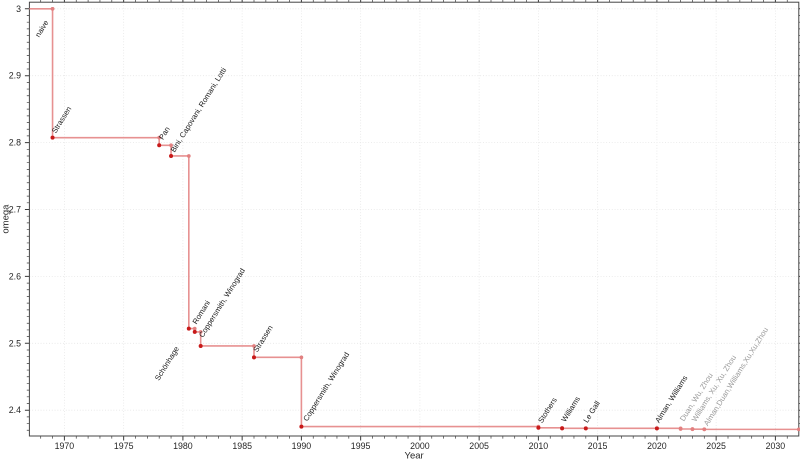 This screenshot has height=460, width=800. I want to click on svg-text: 2010, so click(539, 446).